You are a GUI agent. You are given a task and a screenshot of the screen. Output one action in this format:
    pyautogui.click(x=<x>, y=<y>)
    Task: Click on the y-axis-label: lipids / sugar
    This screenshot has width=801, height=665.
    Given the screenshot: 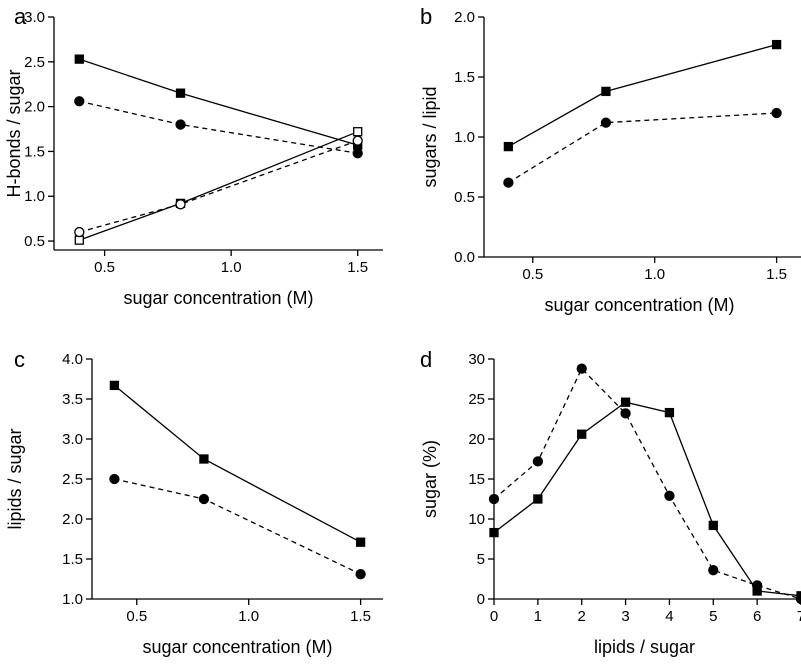 What is the action you would take?
    pyautogui.click(x=15, y=478)
    